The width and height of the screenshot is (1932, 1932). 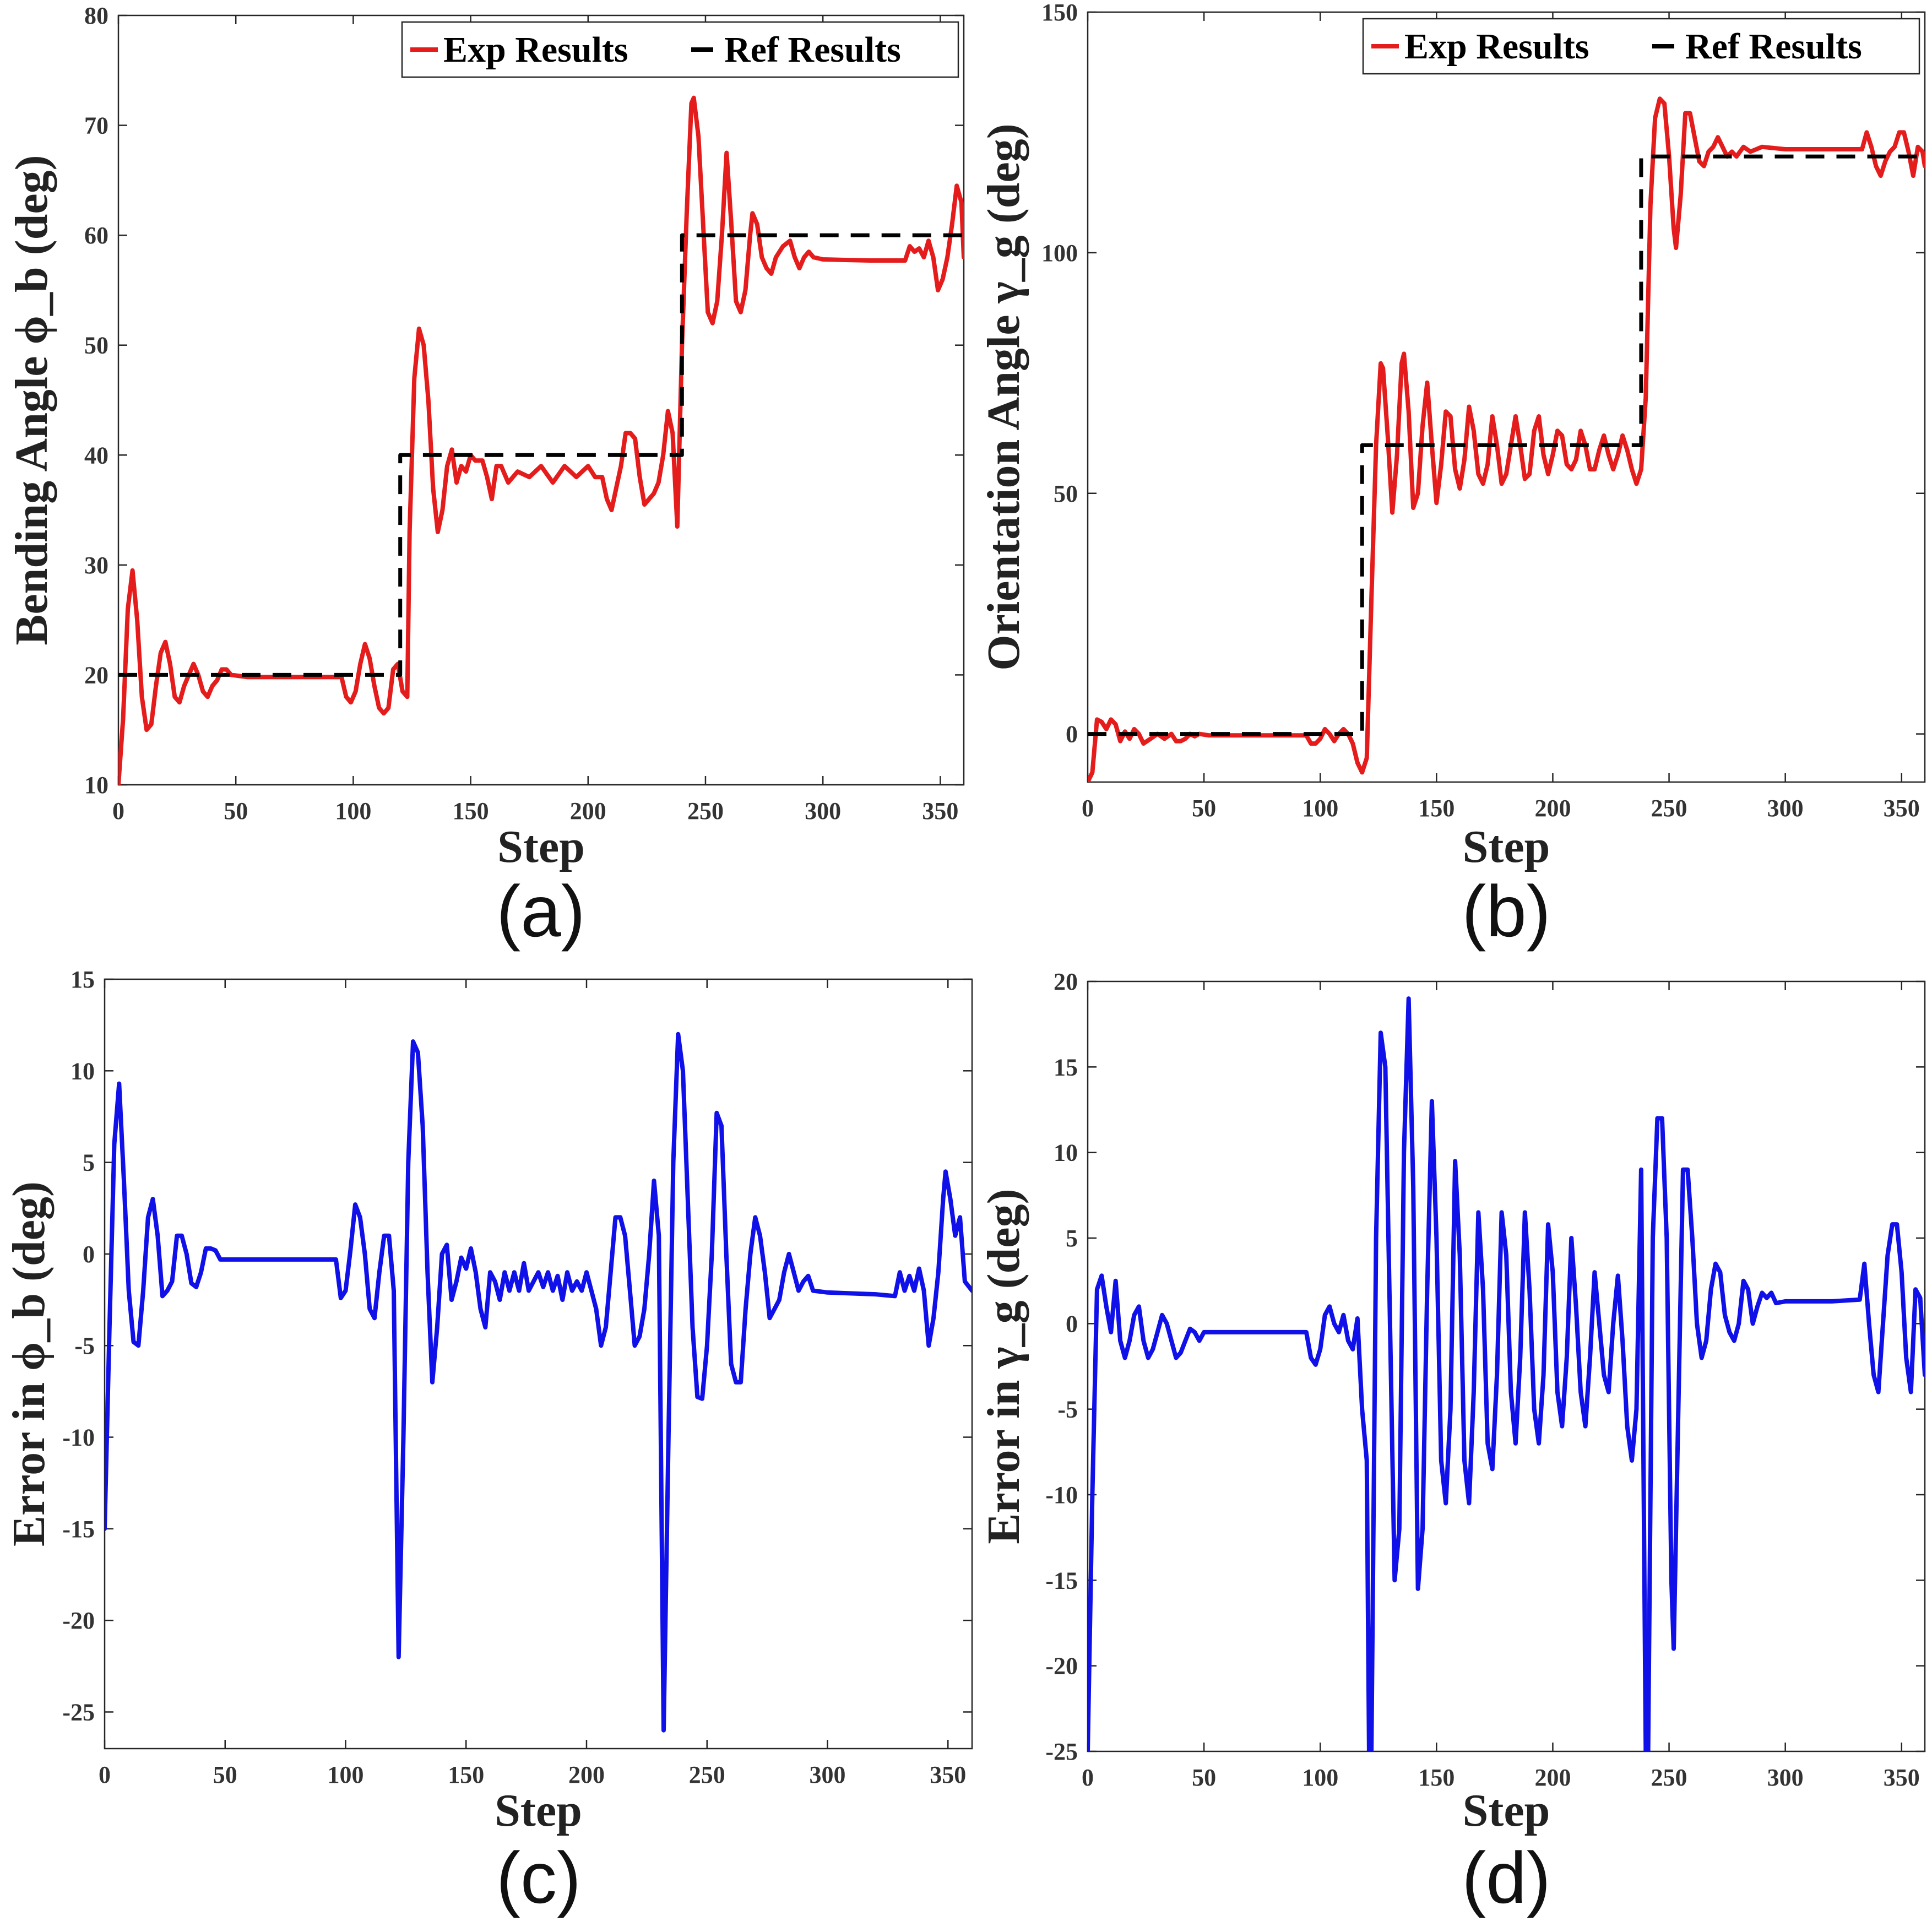 I want to click on y-tick-label: 100, so click(x=1059, y=253).